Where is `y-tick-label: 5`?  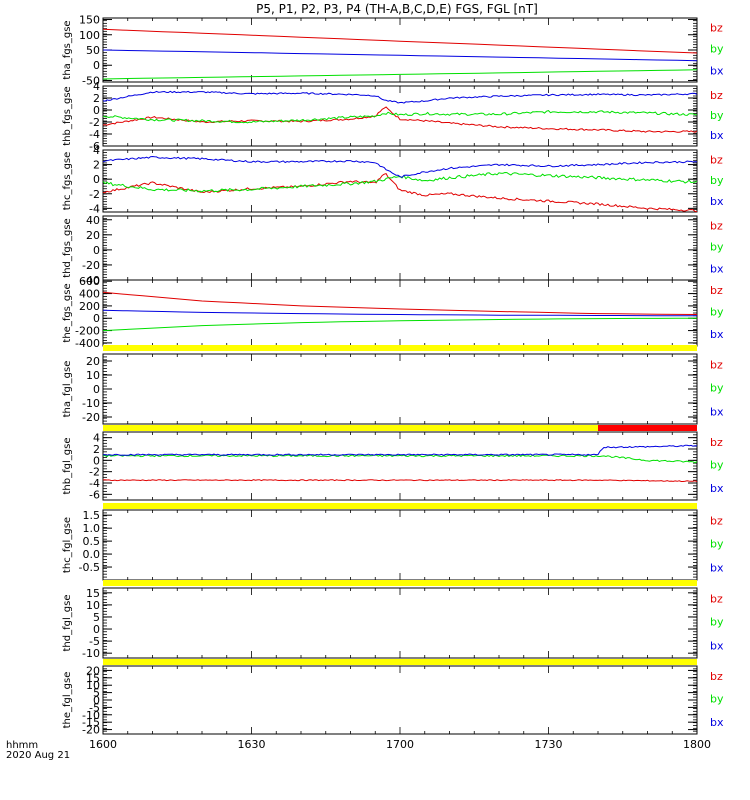
y-tick-label: 5 is located at coordinates (96, 617).